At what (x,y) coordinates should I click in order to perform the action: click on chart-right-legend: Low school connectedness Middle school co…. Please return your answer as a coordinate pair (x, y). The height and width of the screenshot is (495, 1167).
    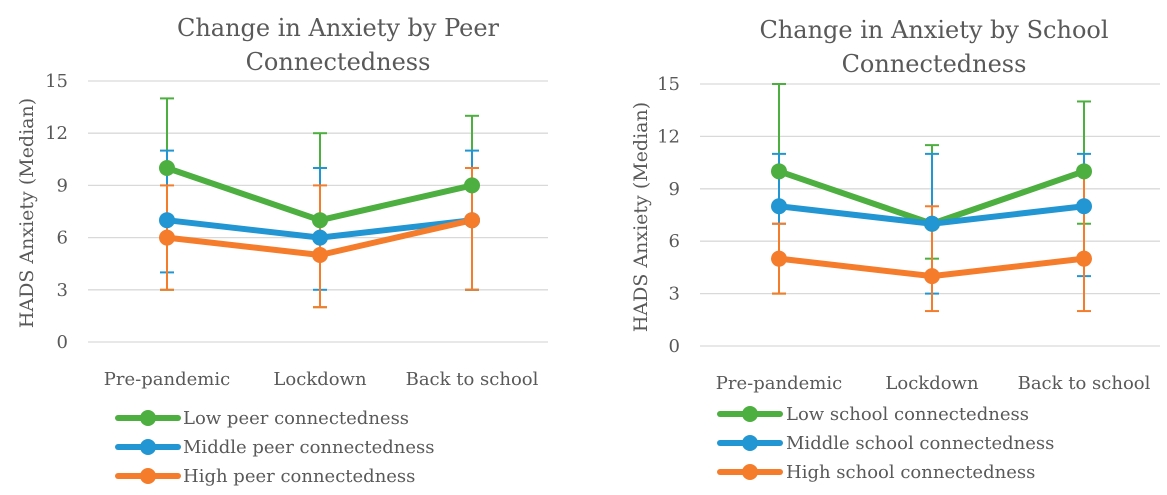
    Looking at the image, I should click on (885, 443).